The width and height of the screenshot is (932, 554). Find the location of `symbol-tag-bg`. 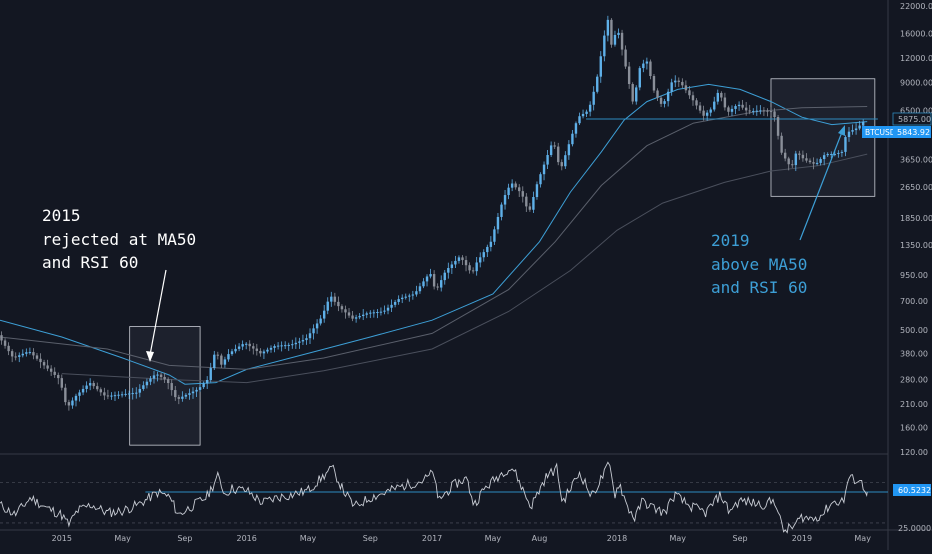

symbol-tag-bg is located at coordinates (877, 132).